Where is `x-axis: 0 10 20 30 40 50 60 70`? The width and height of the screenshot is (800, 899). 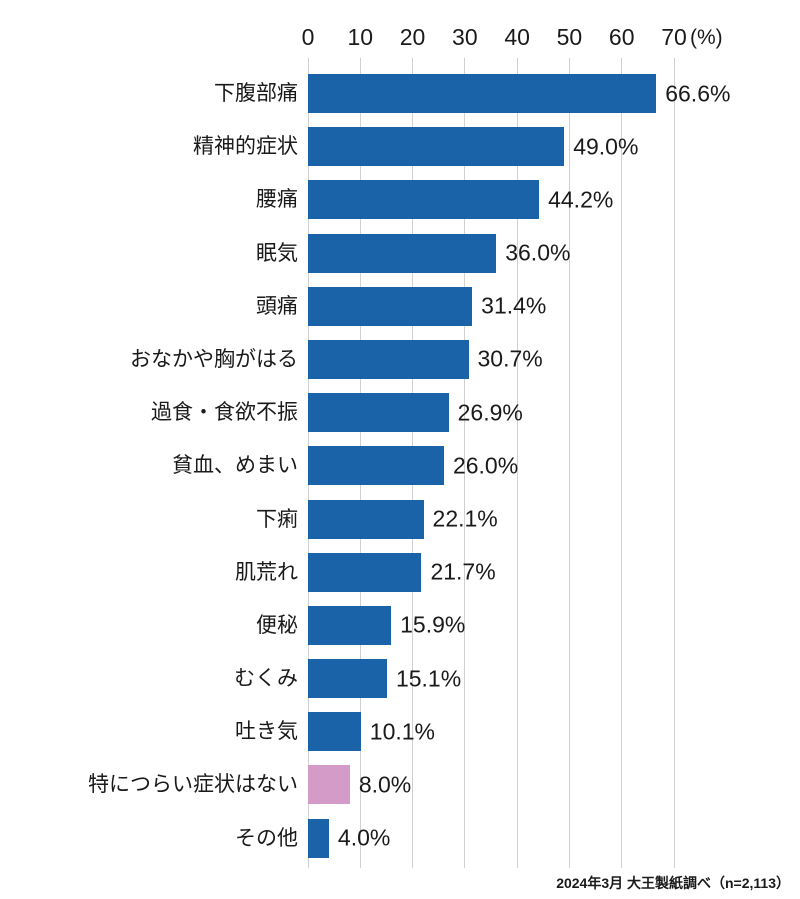
x-axis: 0 10 20 30 40 50 60 70 is located at coordinates (494, 39).